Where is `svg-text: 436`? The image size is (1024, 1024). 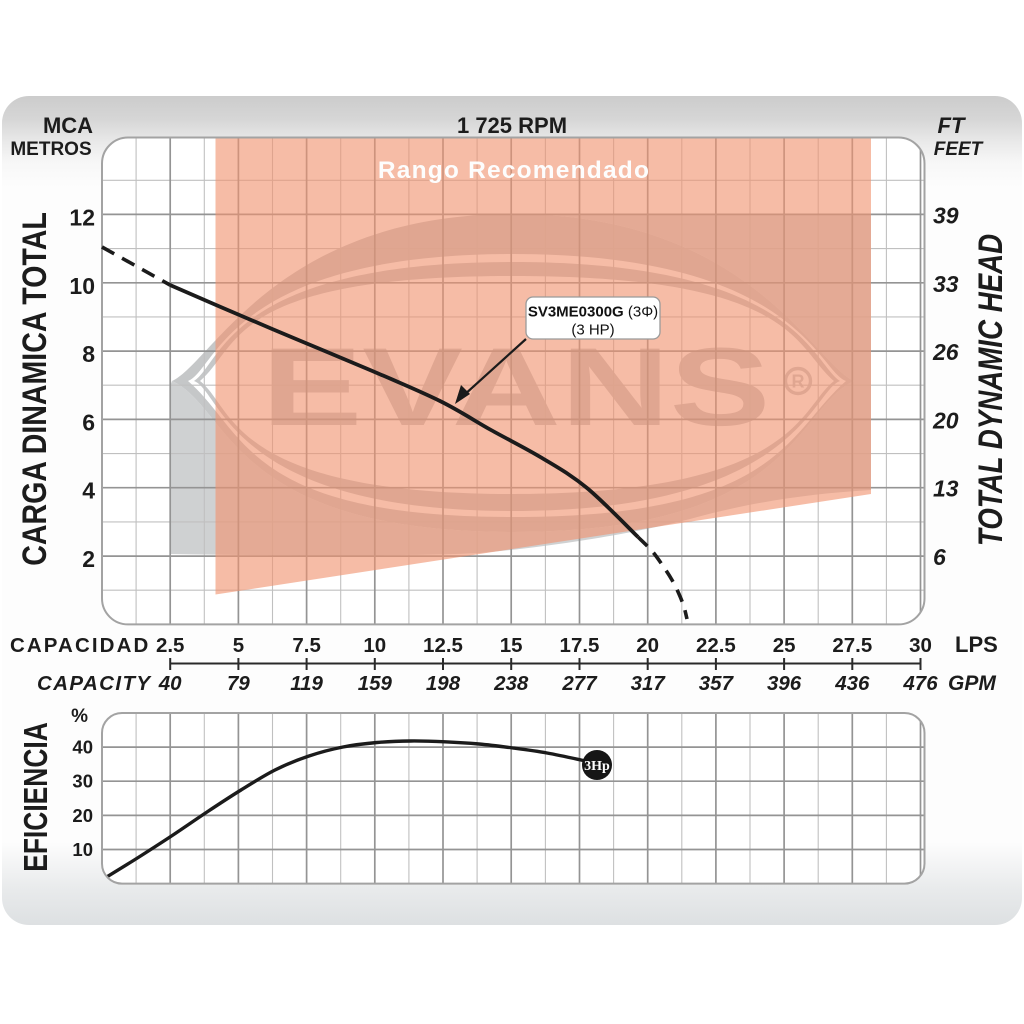 svg-text: 436 is located at coordinates (852, 683).